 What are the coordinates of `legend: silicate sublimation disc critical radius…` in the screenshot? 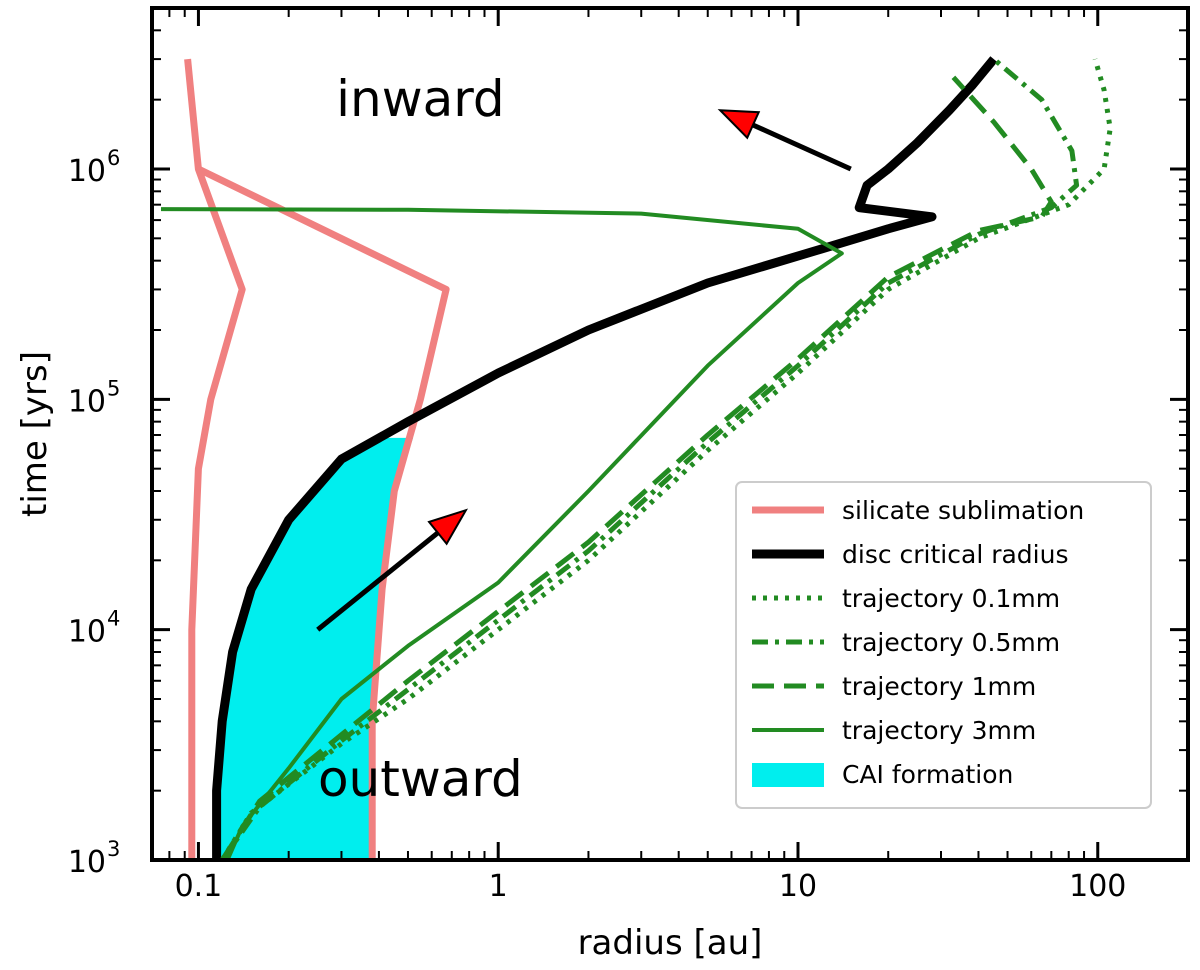 It's located at (943, 645).